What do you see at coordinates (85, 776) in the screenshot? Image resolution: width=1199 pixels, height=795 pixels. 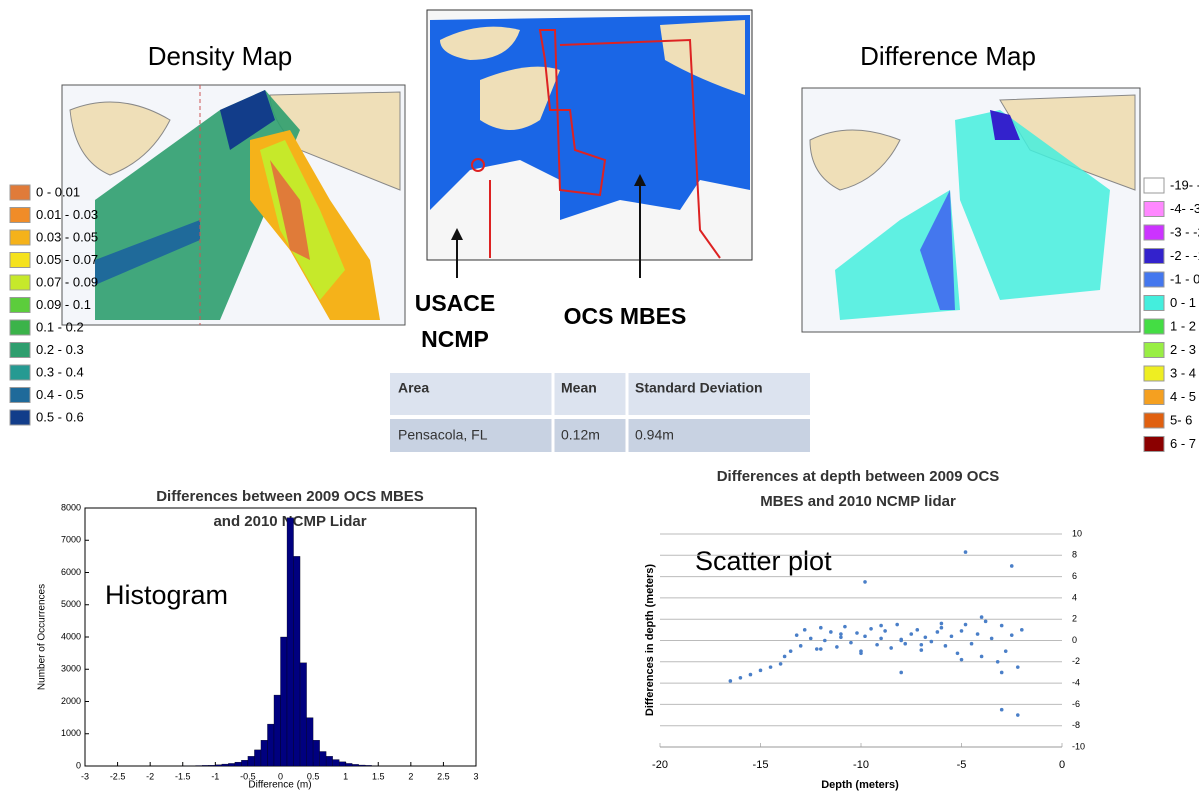 I see `x-tick-label: -3` at bounding box center [85, 776].